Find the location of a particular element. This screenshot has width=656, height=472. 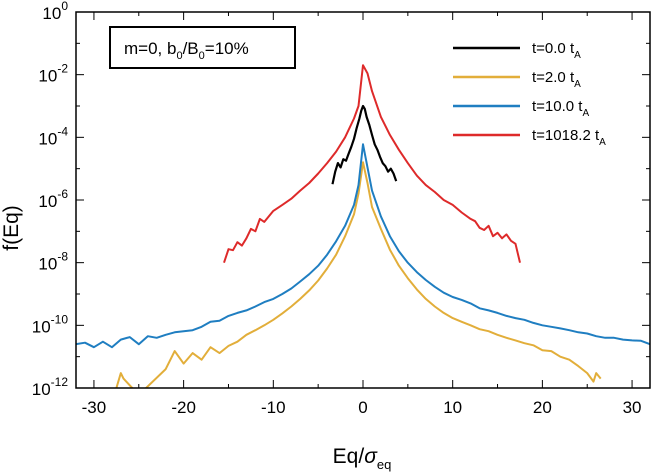

y-axis-title: f(Eq) is located at coordinates (11, 228).